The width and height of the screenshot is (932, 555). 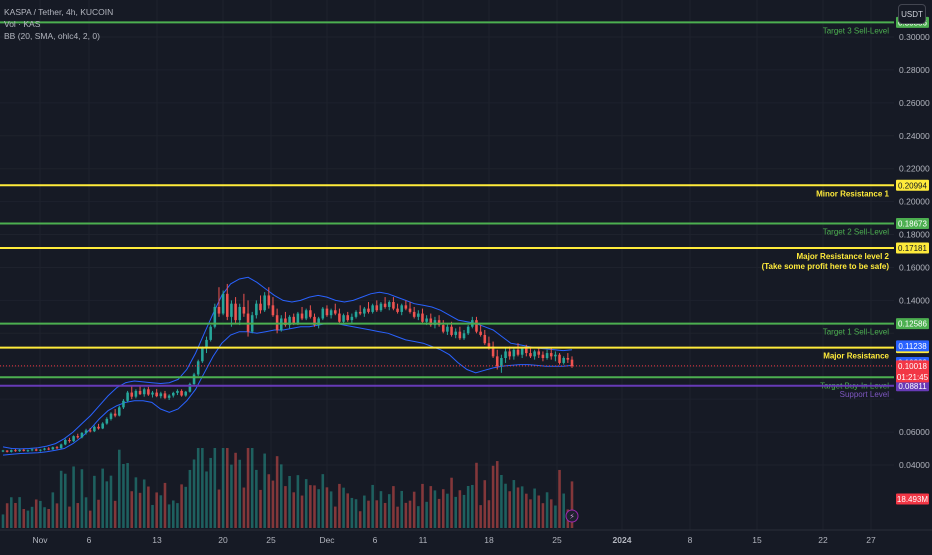 What do you see at coordinates (22, 24) in the screenshot?
I see `volume-indicator-label: Vol · KAS` at bounding box center [22, 24].